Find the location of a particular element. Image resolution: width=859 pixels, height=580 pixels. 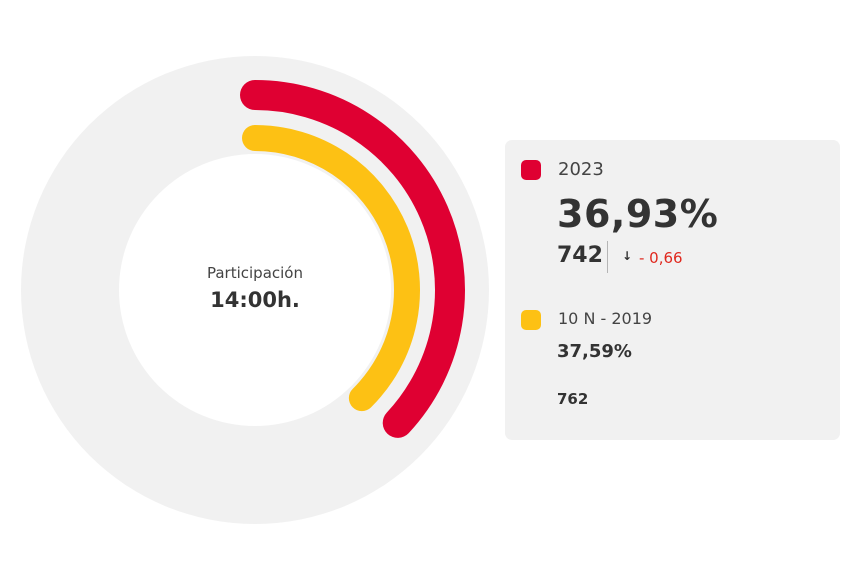

arc-2019 is located at coordinates (331, 268).